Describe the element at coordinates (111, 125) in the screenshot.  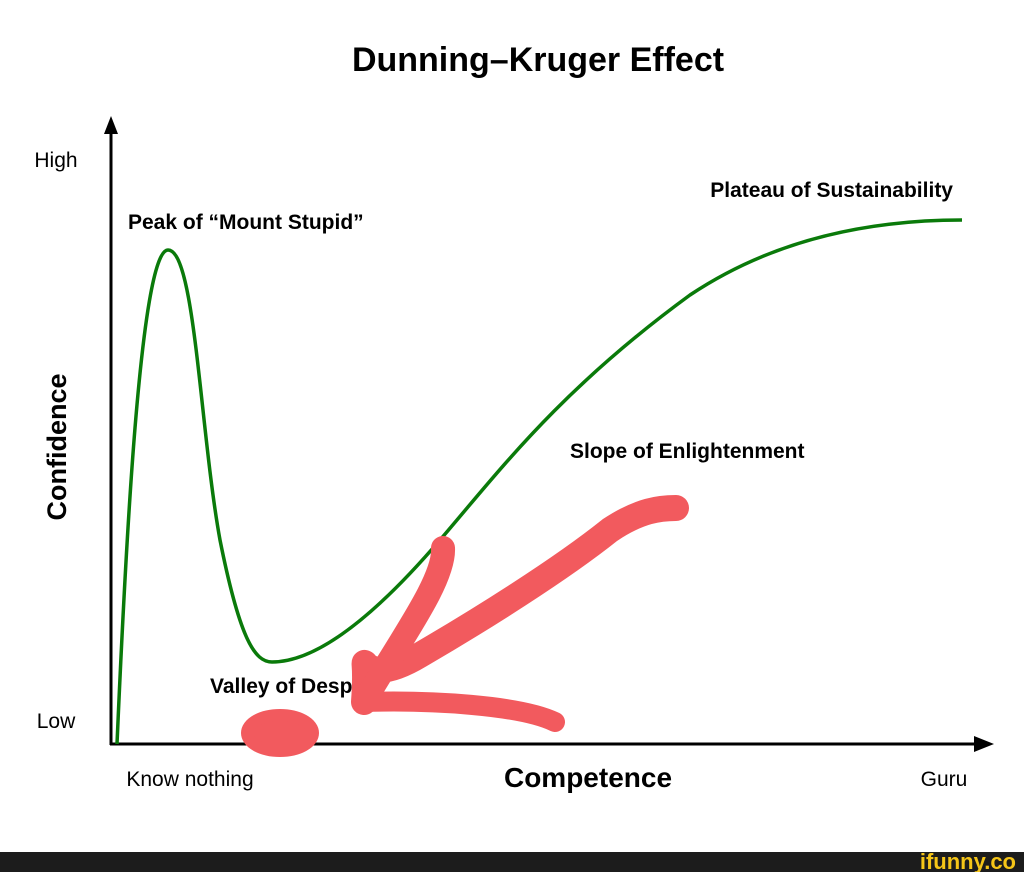
I see `y-axis-arrow` at that location.